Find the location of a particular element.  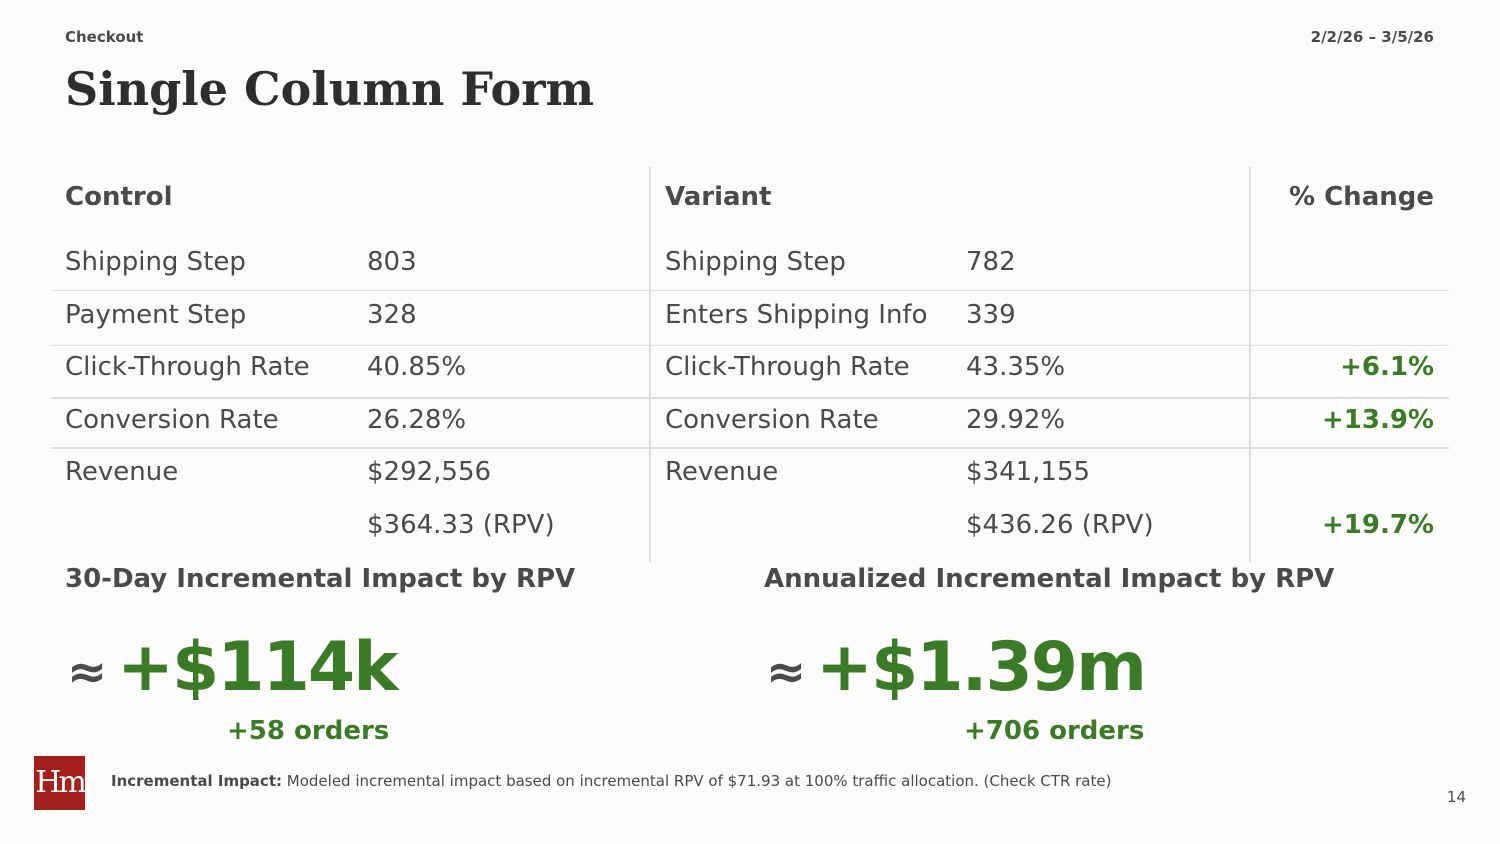

column-header: Variant is located at coordinates (718, 197).